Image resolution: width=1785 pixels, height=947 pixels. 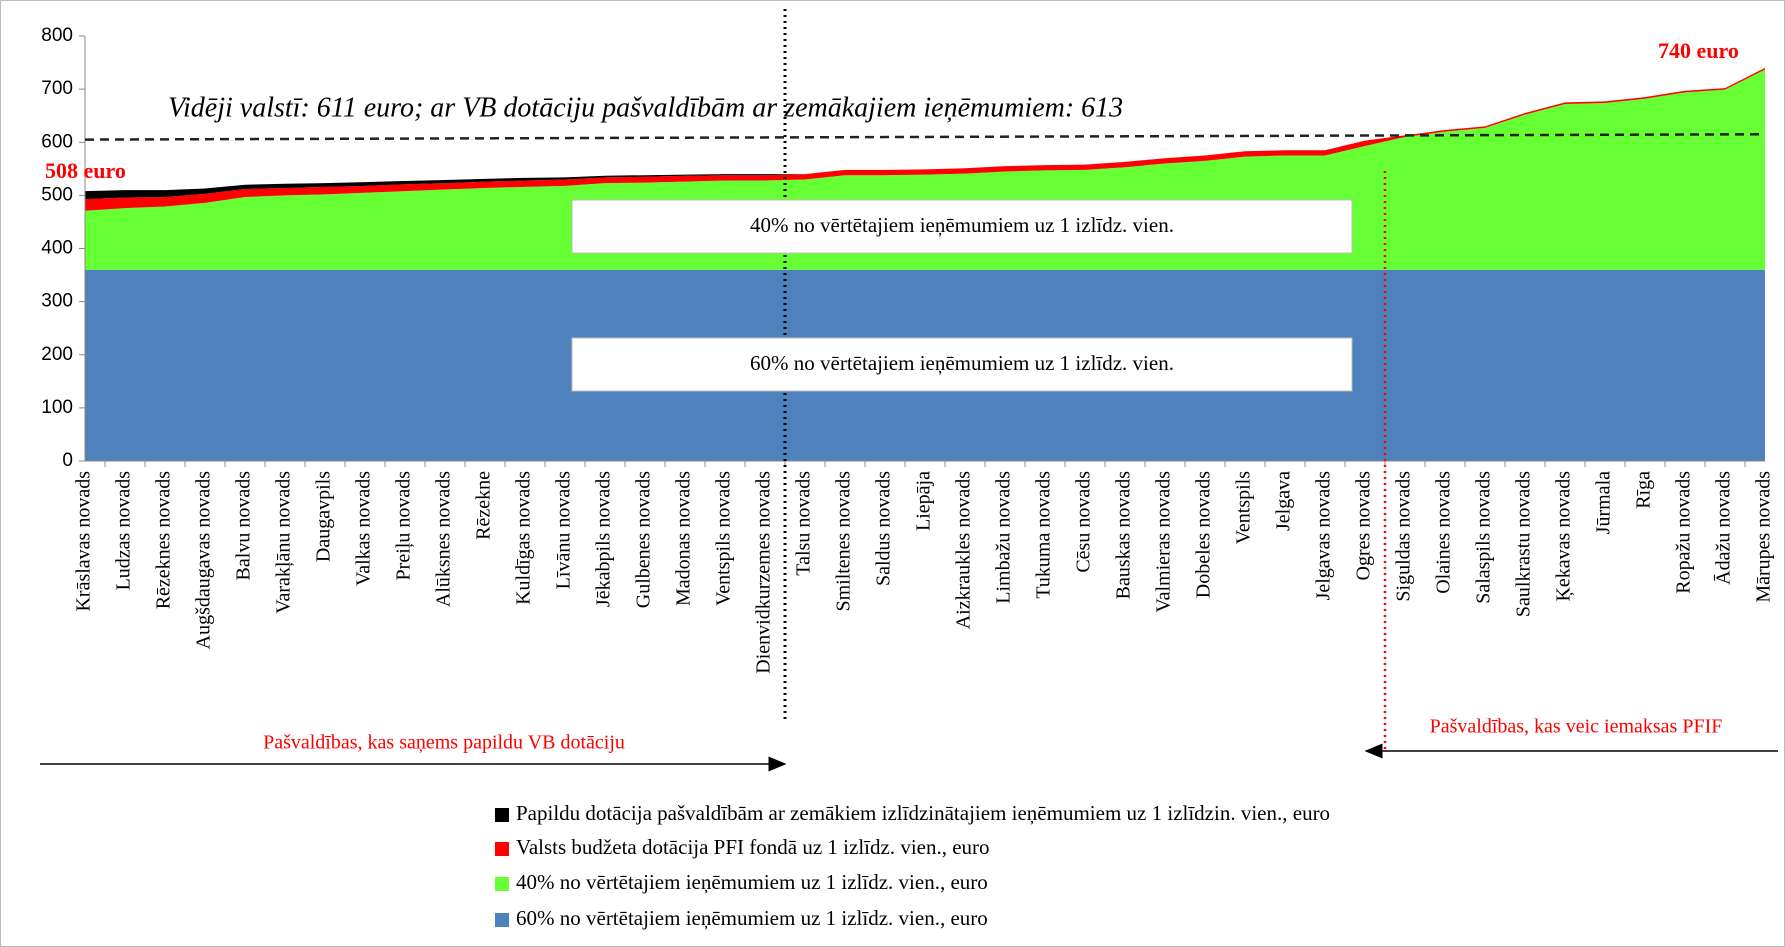 I want to click on x-tick-label: Dienvidkurzemes novads, so click(x=764, y=572).